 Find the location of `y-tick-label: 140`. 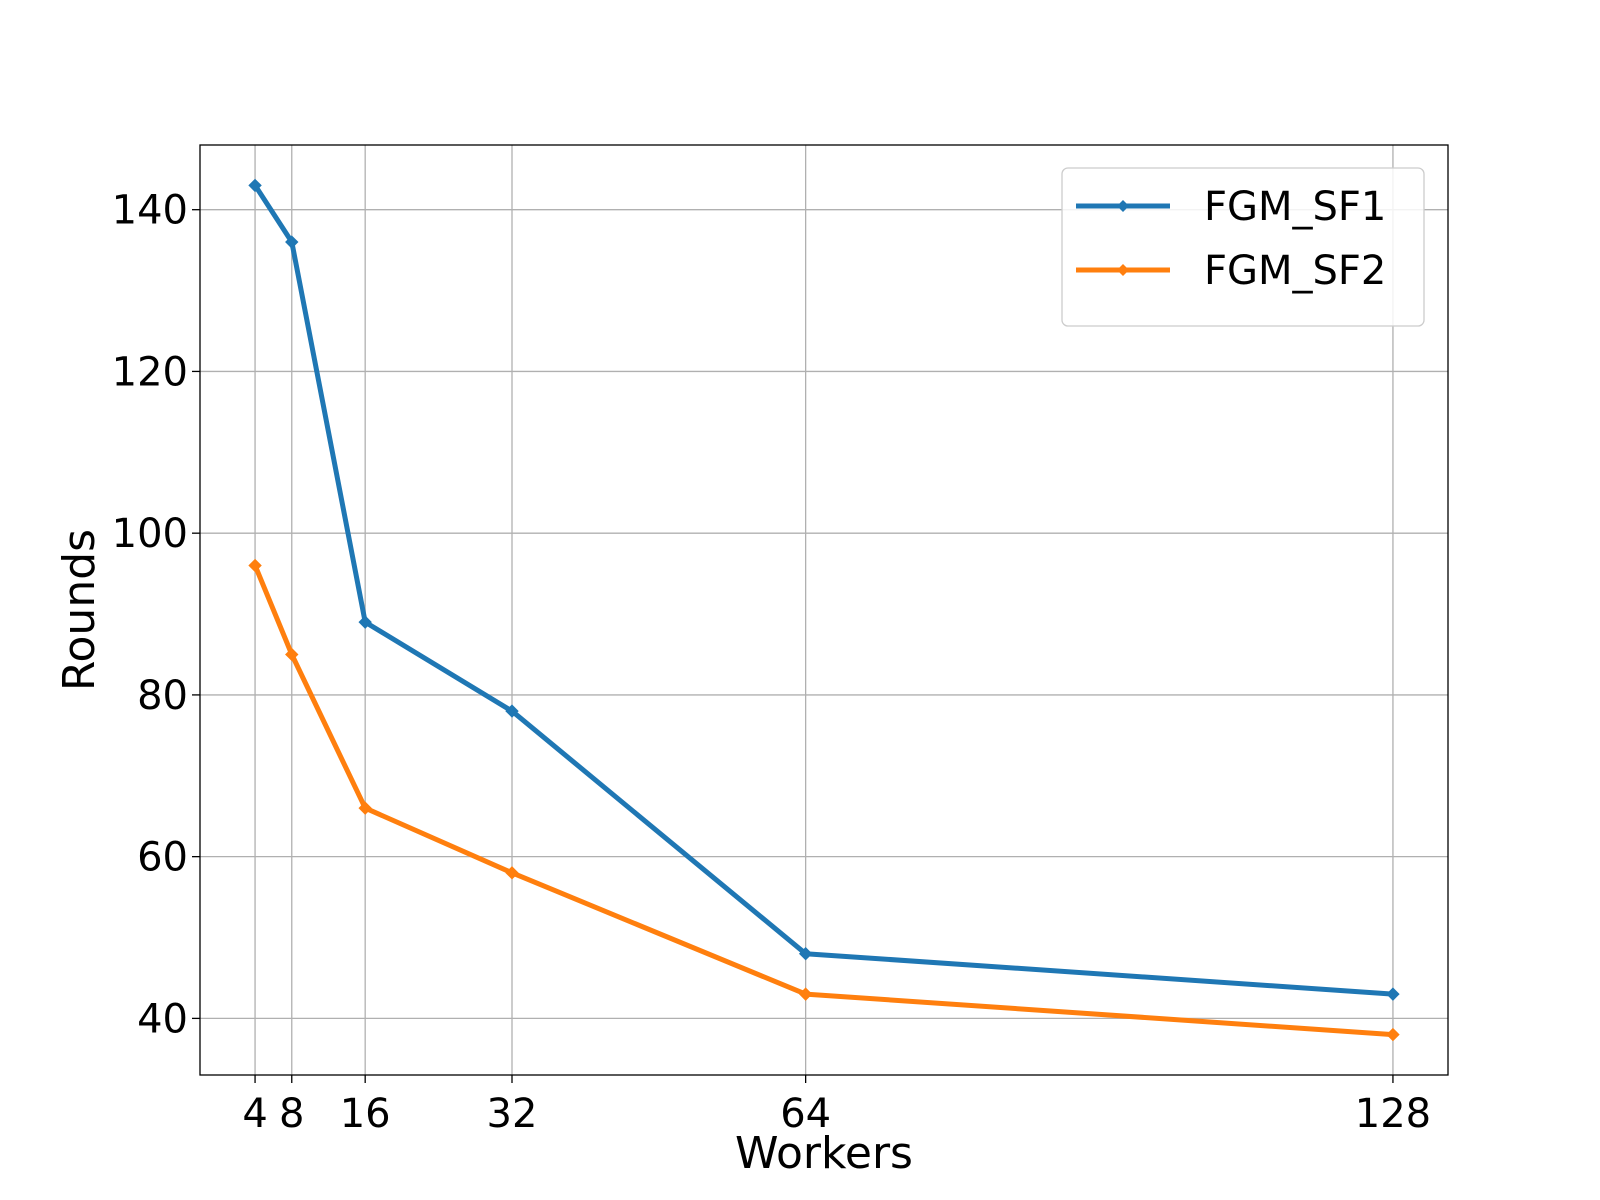

y-tick-label: 140 is located at coordinates (150, 211).